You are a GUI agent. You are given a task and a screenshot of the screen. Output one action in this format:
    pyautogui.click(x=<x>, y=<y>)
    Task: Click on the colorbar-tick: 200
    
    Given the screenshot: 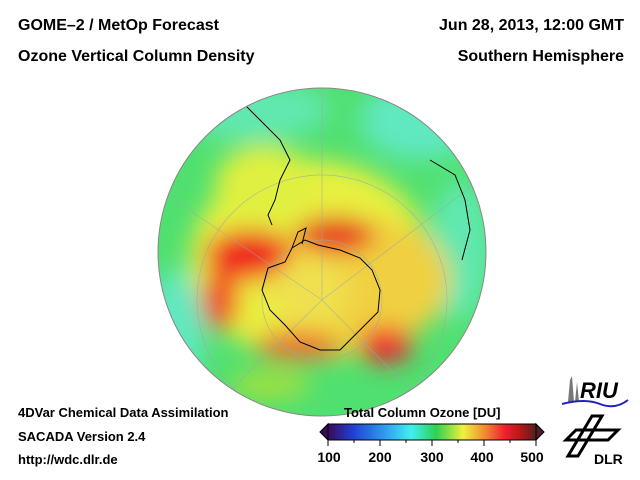 What is the action you would take?
    pyautogui.click(x=380, y=457)
    